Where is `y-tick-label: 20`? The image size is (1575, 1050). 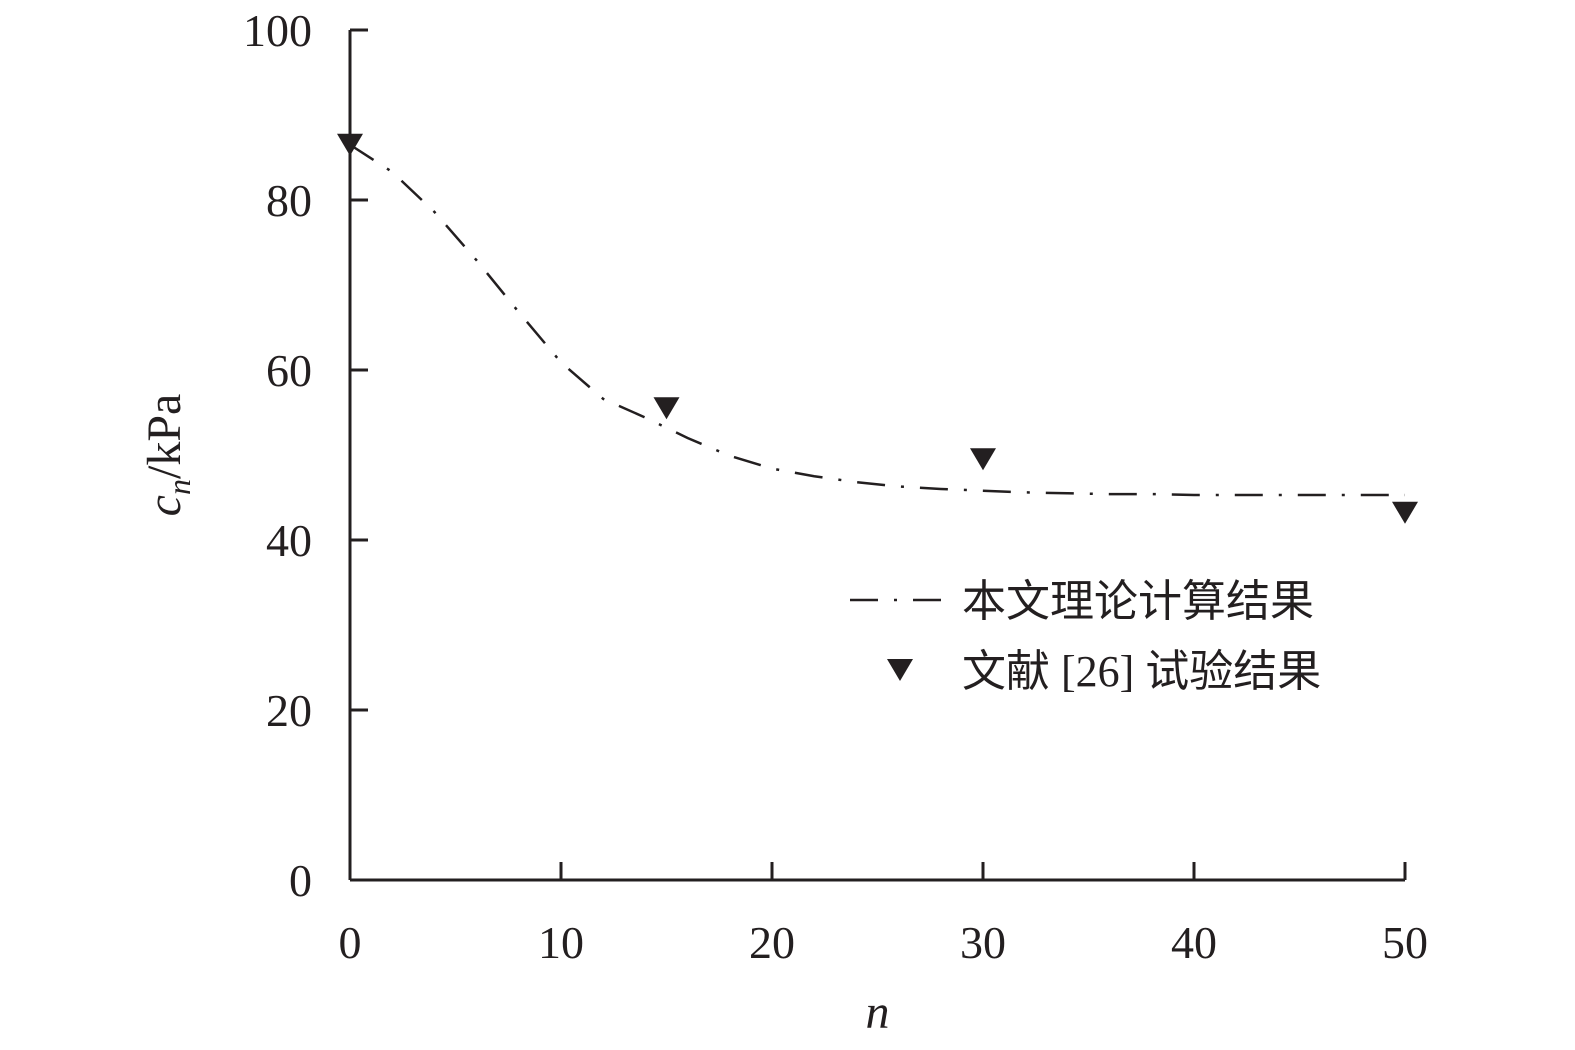 y-tick-label: 20 is located at coordinates (289, 710).